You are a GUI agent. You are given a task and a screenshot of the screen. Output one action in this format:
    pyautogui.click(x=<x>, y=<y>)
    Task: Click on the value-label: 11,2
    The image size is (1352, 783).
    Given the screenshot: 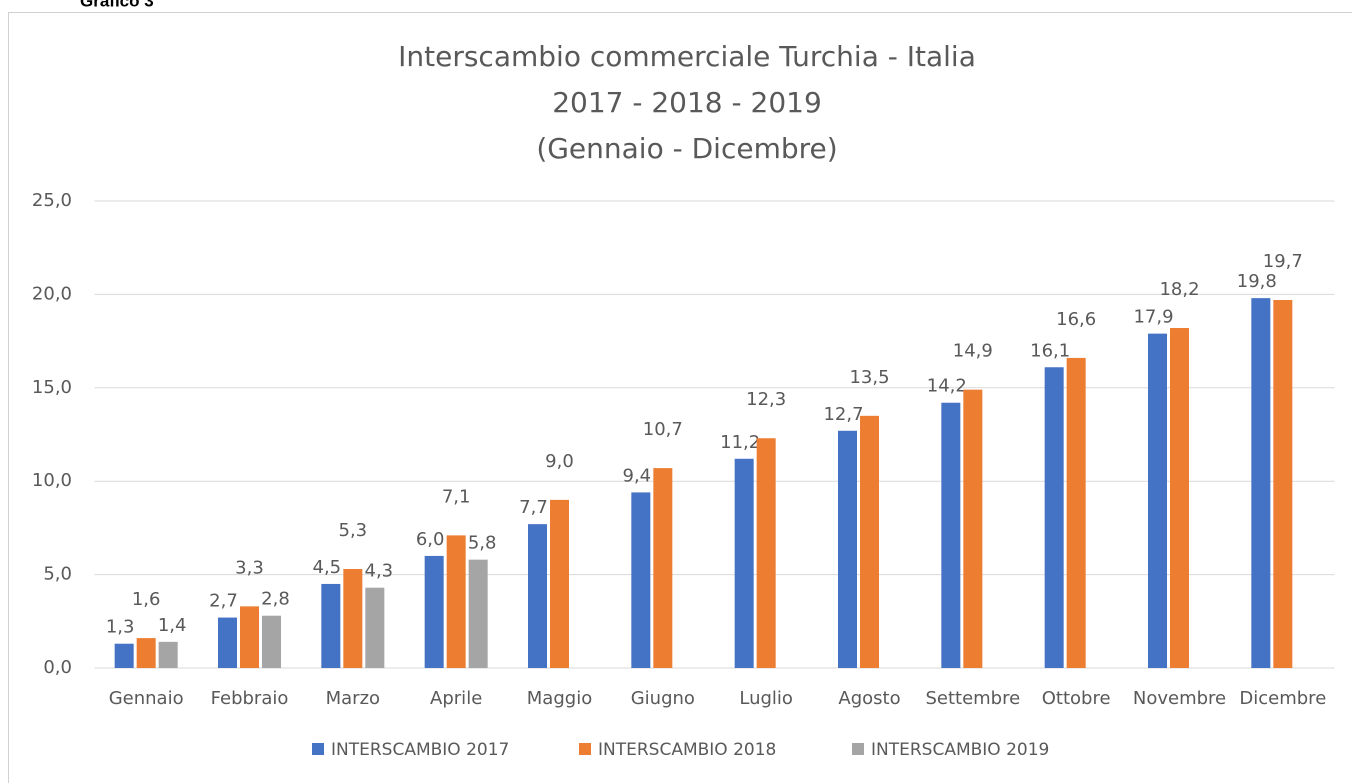 What is the action you would take?
    pyautogui.click(x=740, y=442)
    